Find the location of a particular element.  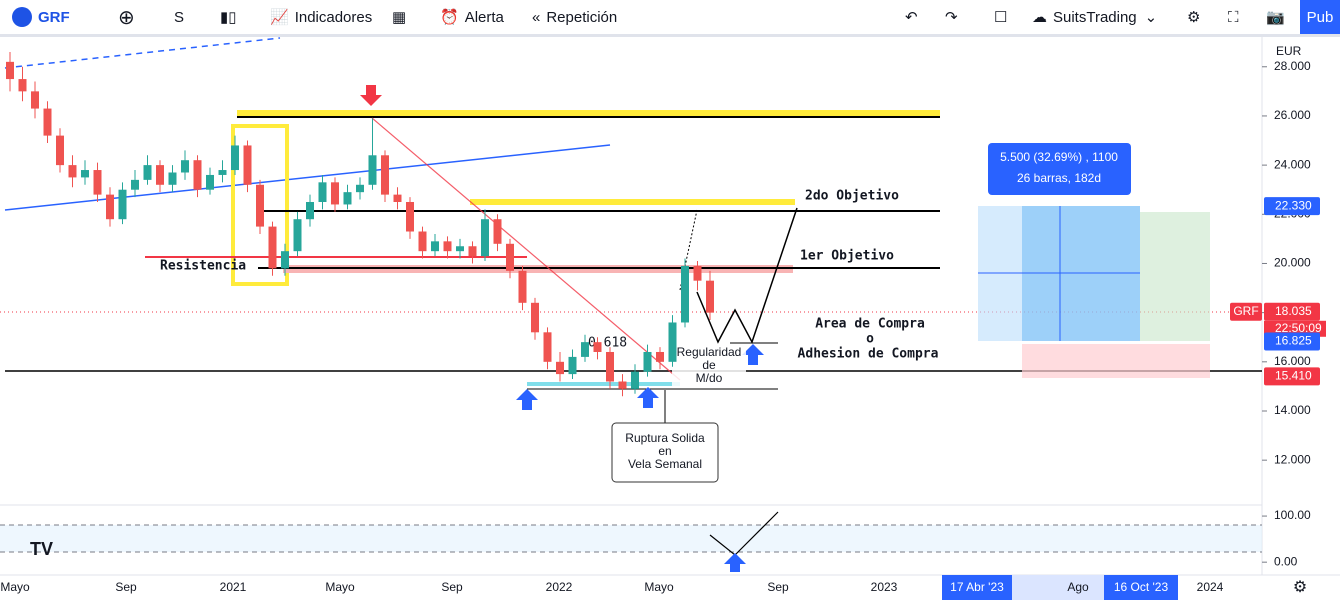

y-tick-label: 20.000 is located at coordinates (1292, 263).